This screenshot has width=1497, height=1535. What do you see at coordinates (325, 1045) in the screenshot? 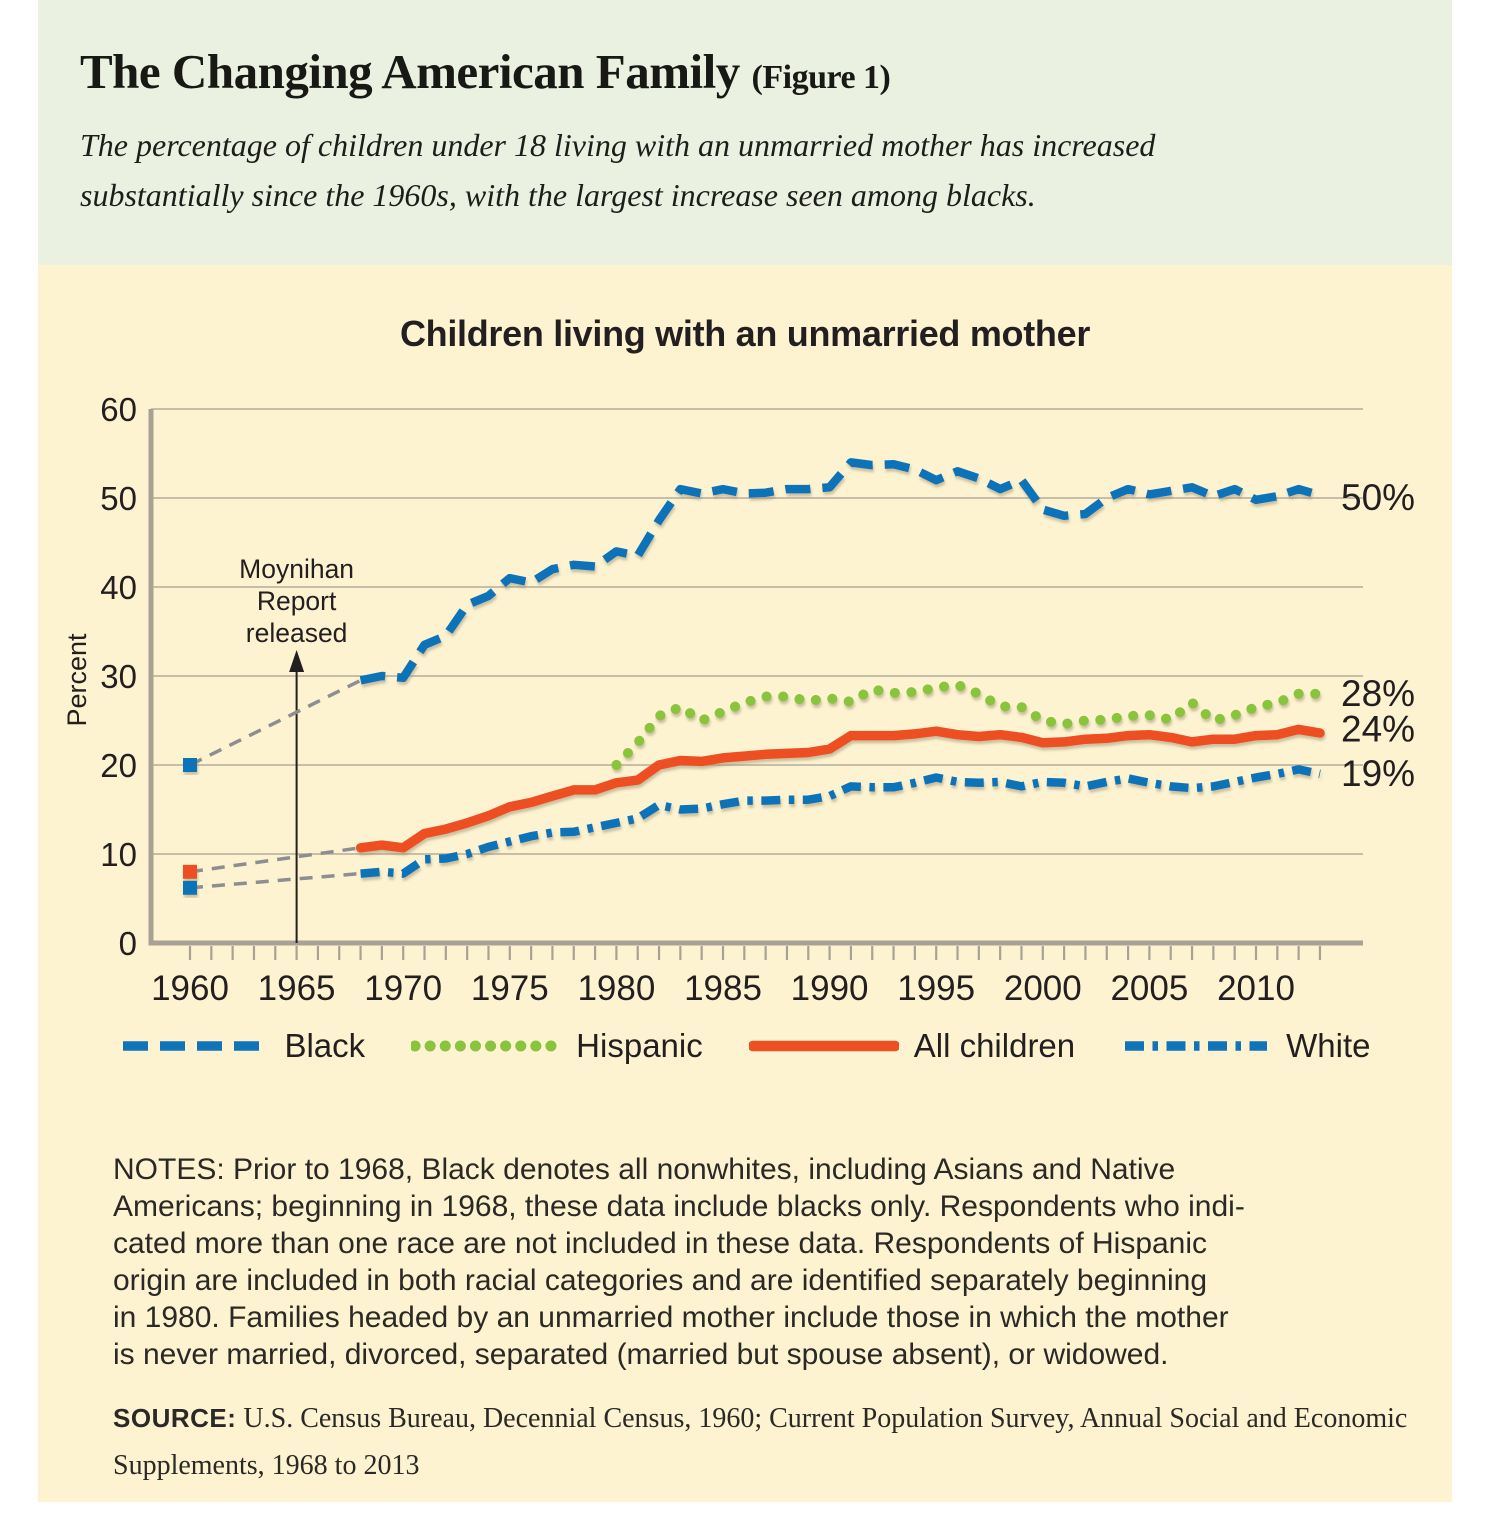
I see `legend-label: Black` at bounding box center [325, 1045].